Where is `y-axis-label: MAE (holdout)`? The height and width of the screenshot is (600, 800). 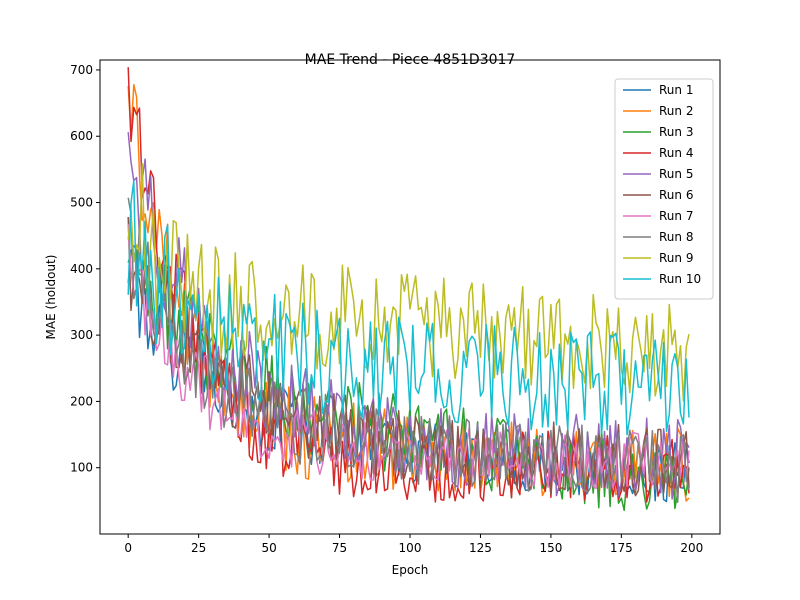
y-axis-label: MAE (holdout) is located at coordinates (51, 297).